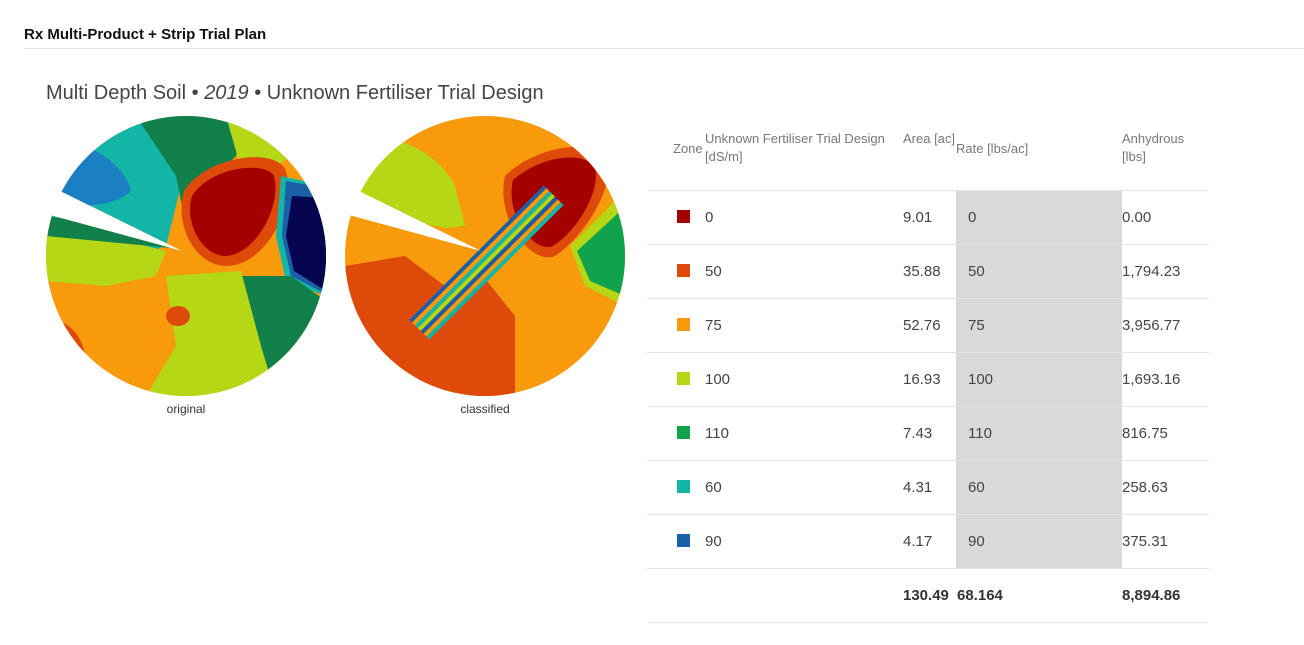 The width and height of the screenshot is (1304, 645). What do you see at coordinates (676, 157) in the screenshot?
I see `zone-column-header: Zone` at bounding box center [676, 157].